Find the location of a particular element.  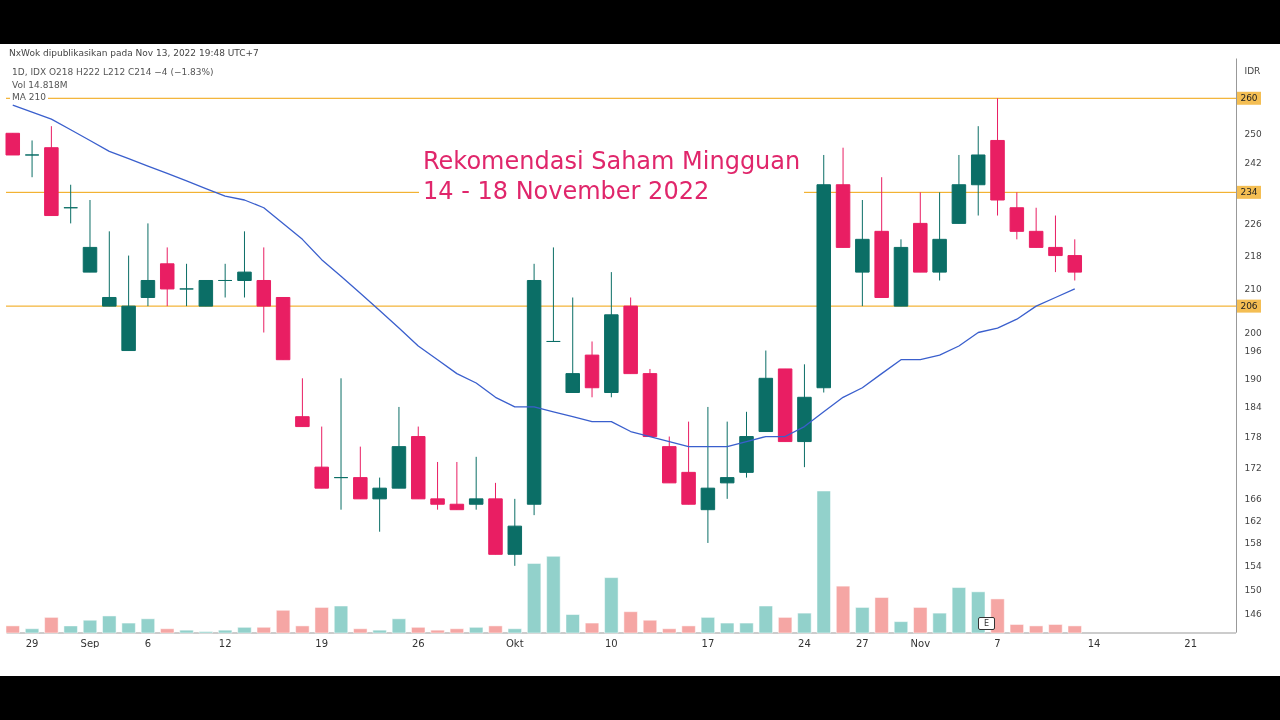

y-tick-label: 184 is located at coordinates (1253, 407).